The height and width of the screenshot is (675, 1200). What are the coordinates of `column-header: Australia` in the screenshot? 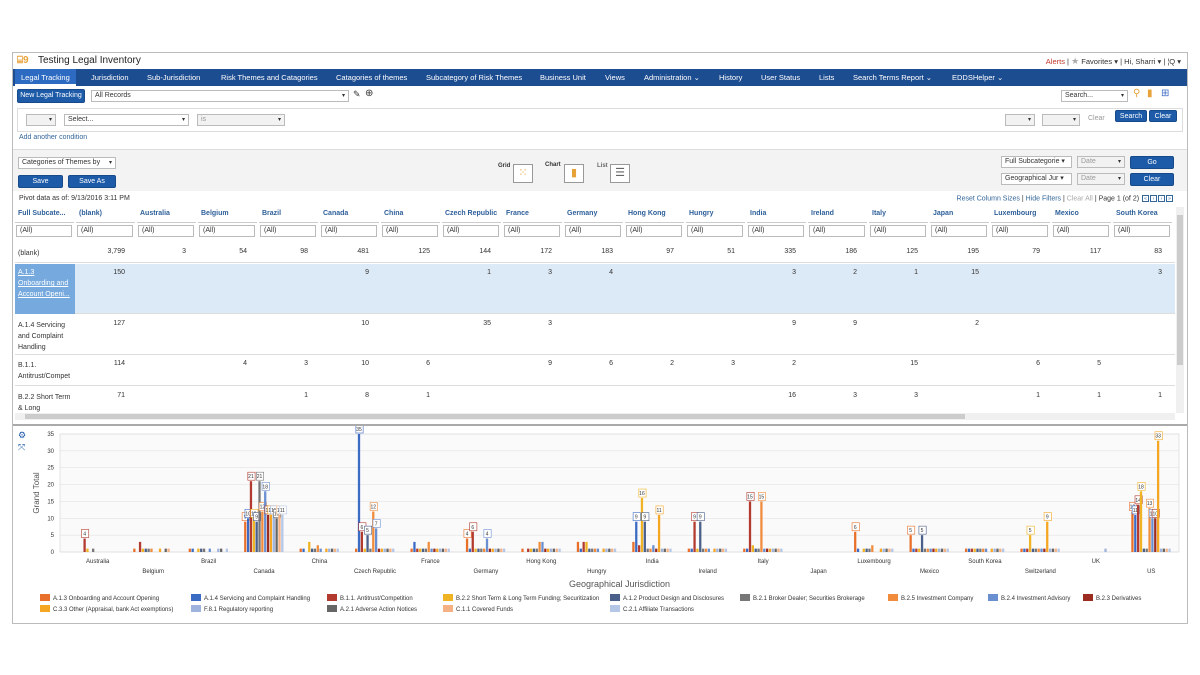 It's located at (166, 215).